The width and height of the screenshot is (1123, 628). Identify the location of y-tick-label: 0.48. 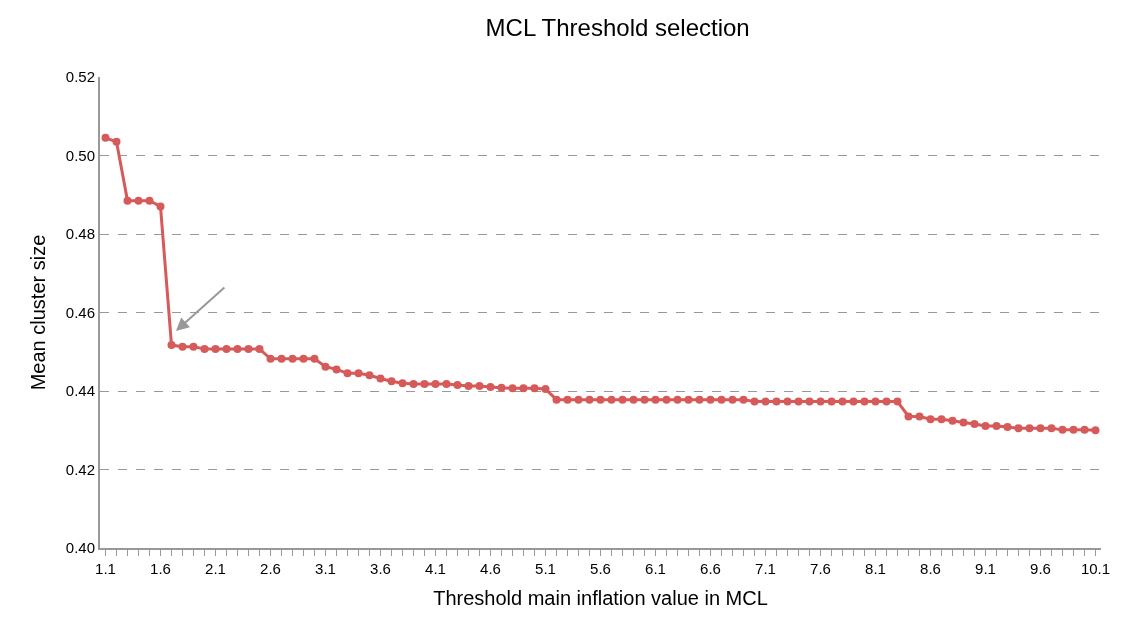
(80, 234).